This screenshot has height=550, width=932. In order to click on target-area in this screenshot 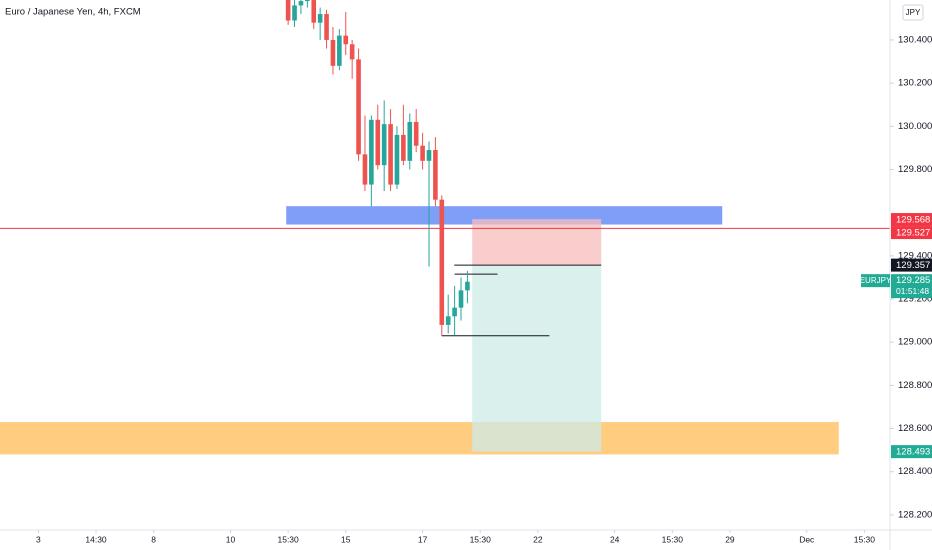, I will do `click(537, 358)`.